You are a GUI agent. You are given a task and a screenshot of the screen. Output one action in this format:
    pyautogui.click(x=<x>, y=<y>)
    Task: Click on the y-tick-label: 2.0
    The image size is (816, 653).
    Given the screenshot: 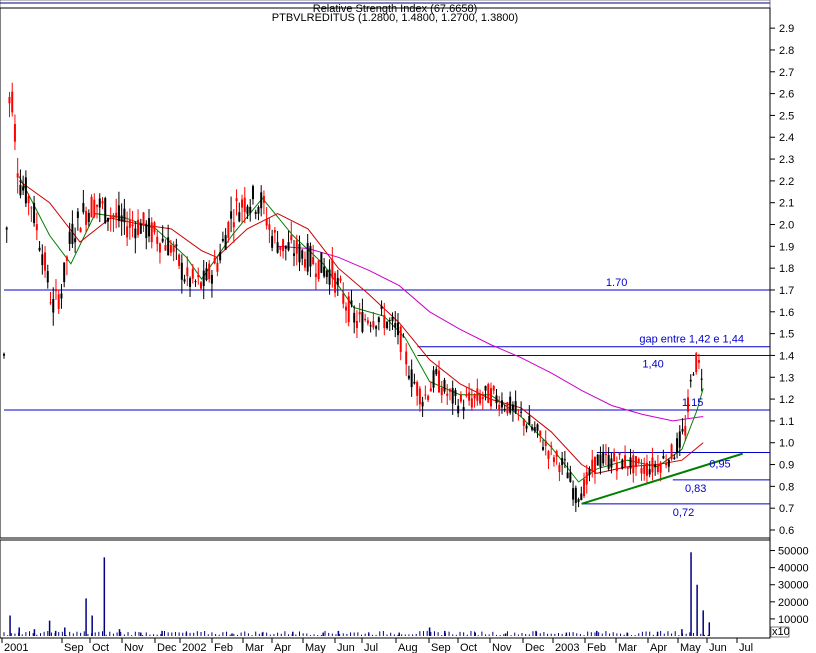 What is the action you would take?
    pyautogui.click(x=786, y=226)
    